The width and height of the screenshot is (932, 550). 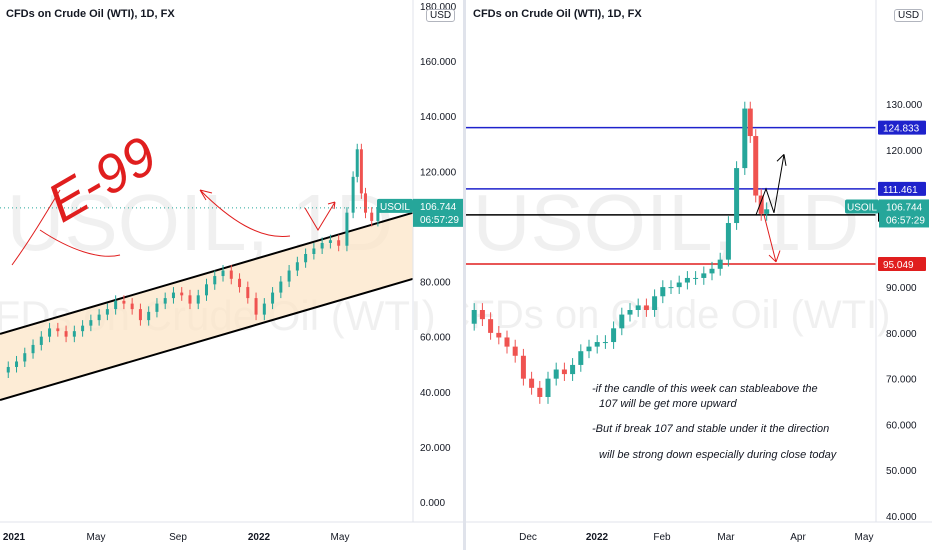 I want to click on right-x-tick: Mar, so click(x=726, y=537).